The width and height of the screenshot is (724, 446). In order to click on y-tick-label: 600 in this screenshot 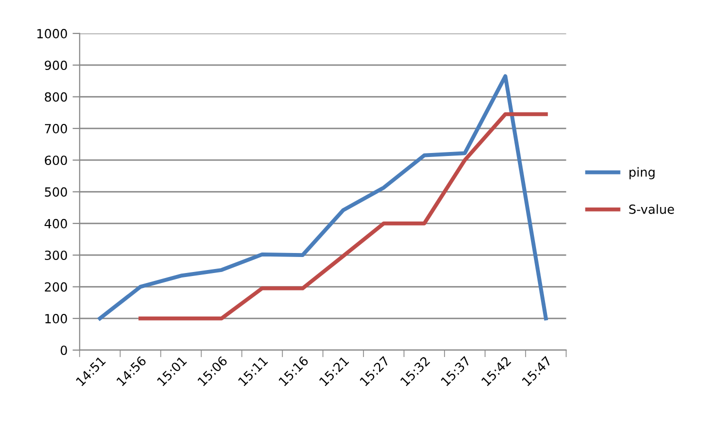, I will do `click(56, 161)`.